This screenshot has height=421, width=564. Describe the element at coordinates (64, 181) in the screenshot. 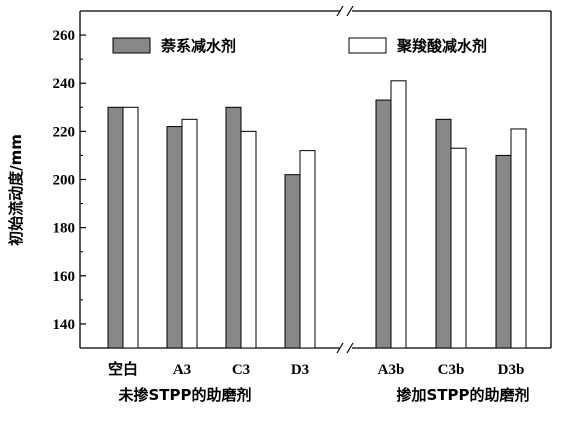

I see `y-tick-label: 200` at that location.